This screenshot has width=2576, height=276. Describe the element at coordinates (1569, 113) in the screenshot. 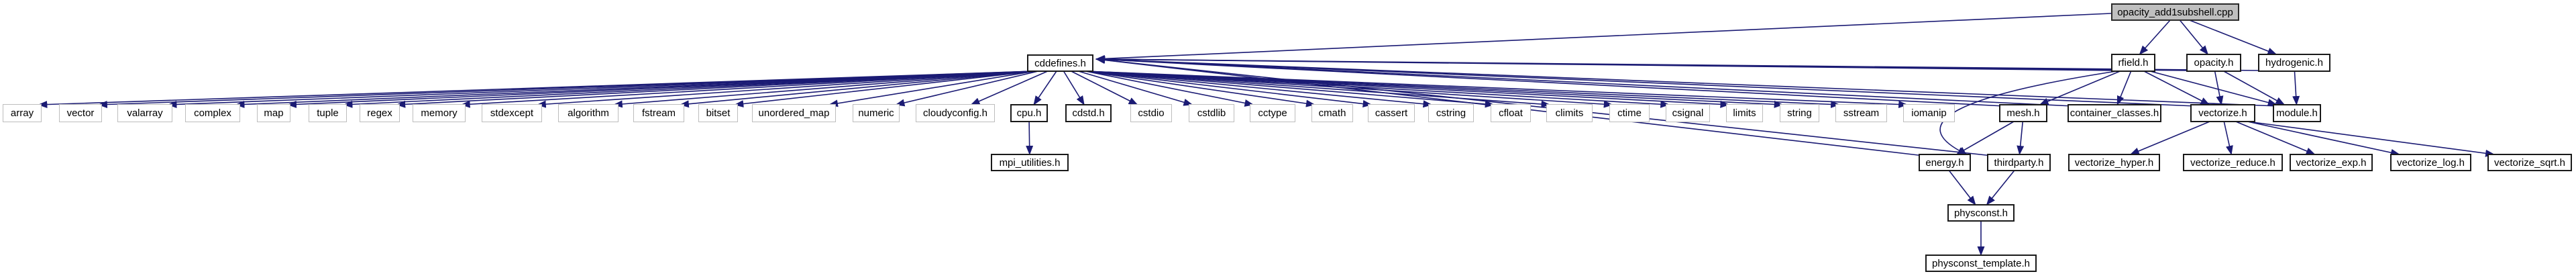

I see `node-climits: climits` at that location.